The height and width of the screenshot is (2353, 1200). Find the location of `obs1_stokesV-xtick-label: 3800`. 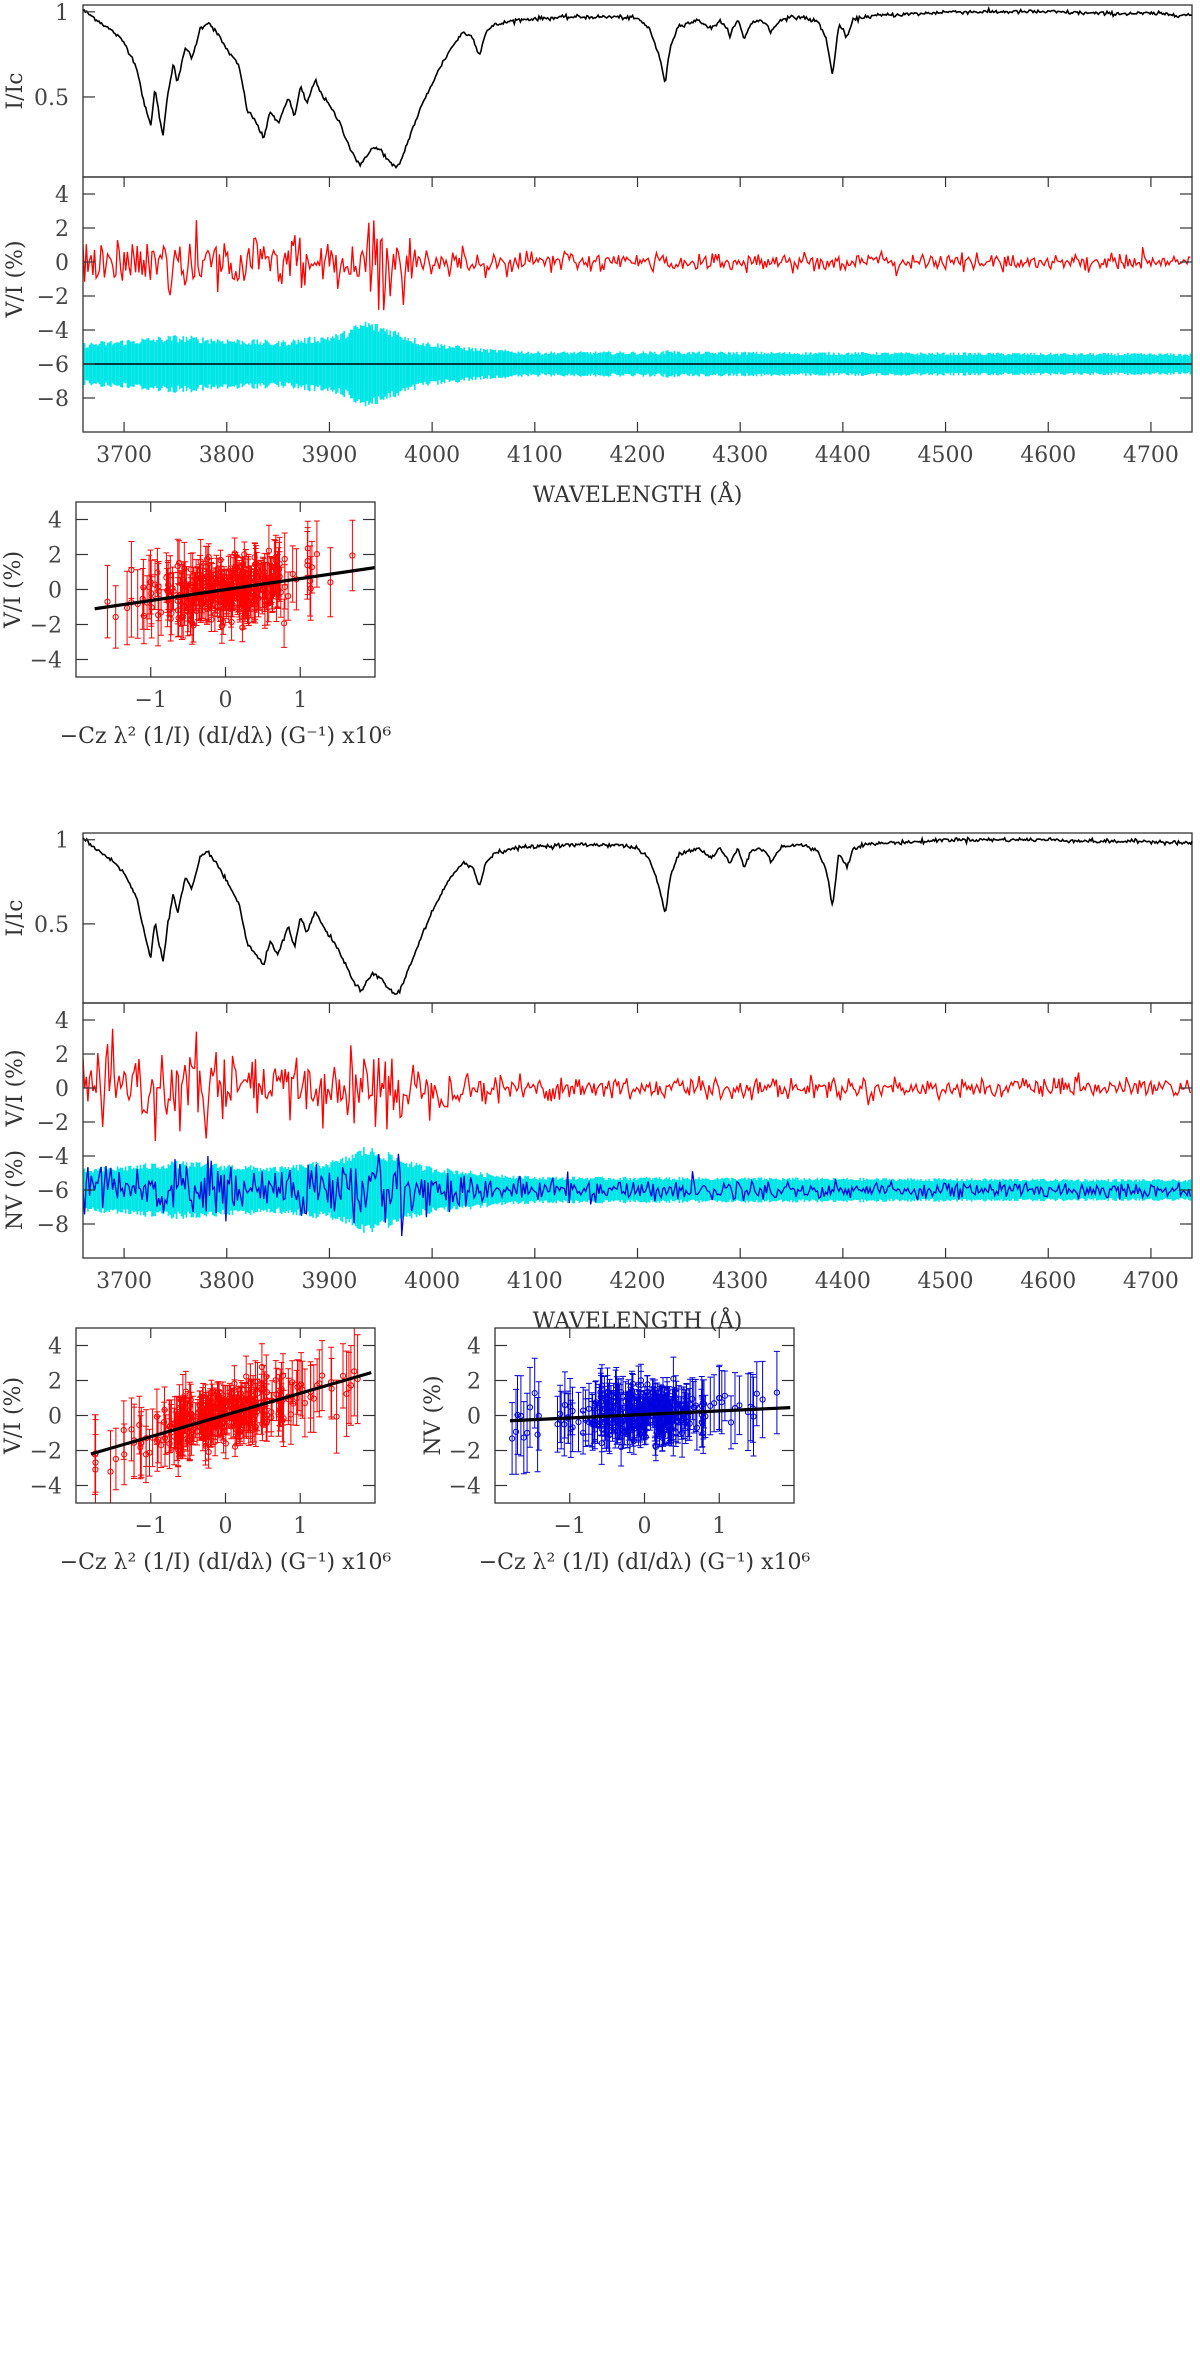

obs1_stokesV-xtick-label: 3800 is located at coordinates (227, 455).